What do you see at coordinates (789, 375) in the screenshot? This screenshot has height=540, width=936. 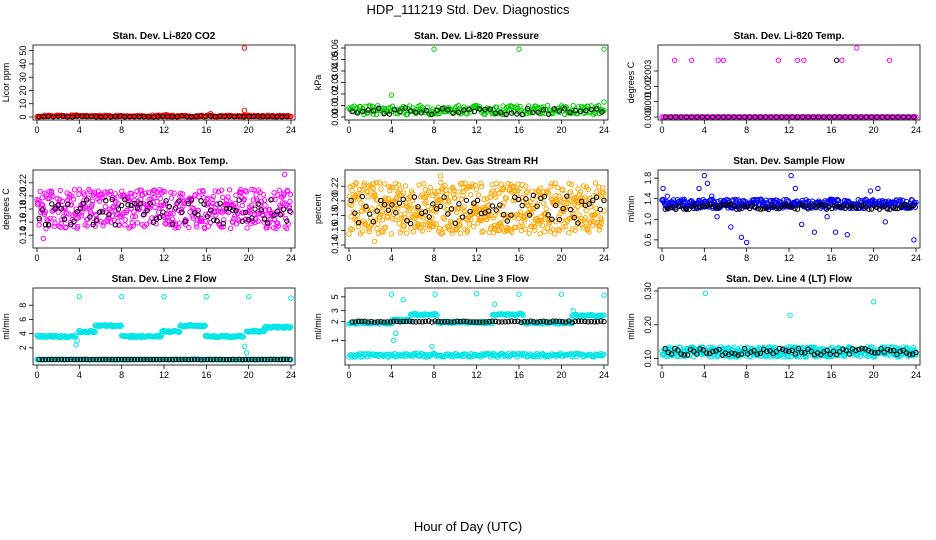 I see `x-tick-label: 12` at bounding box center [789, 375].